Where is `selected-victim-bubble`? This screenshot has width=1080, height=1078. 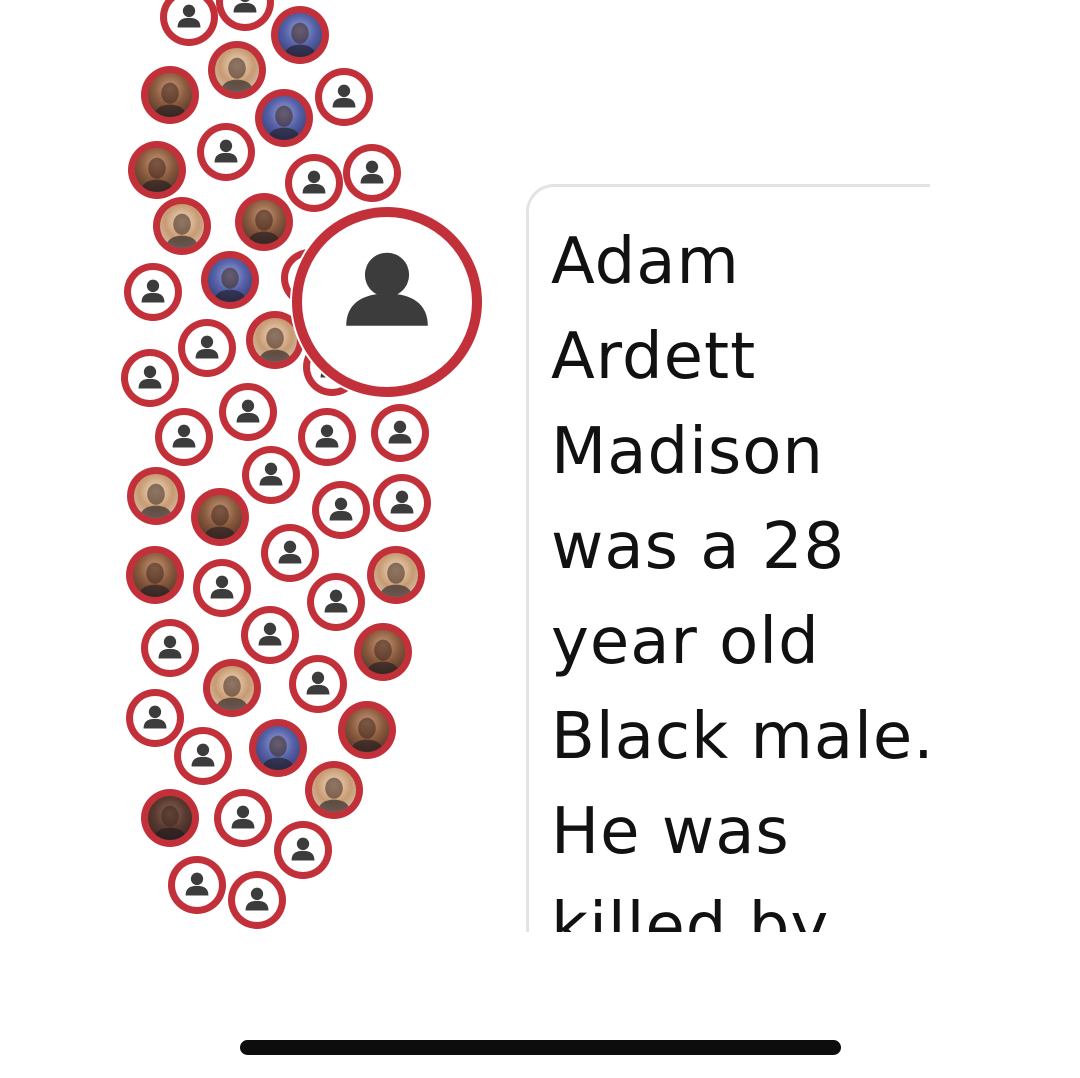
selected-victim-bubble is located at coordinates (387, 302).